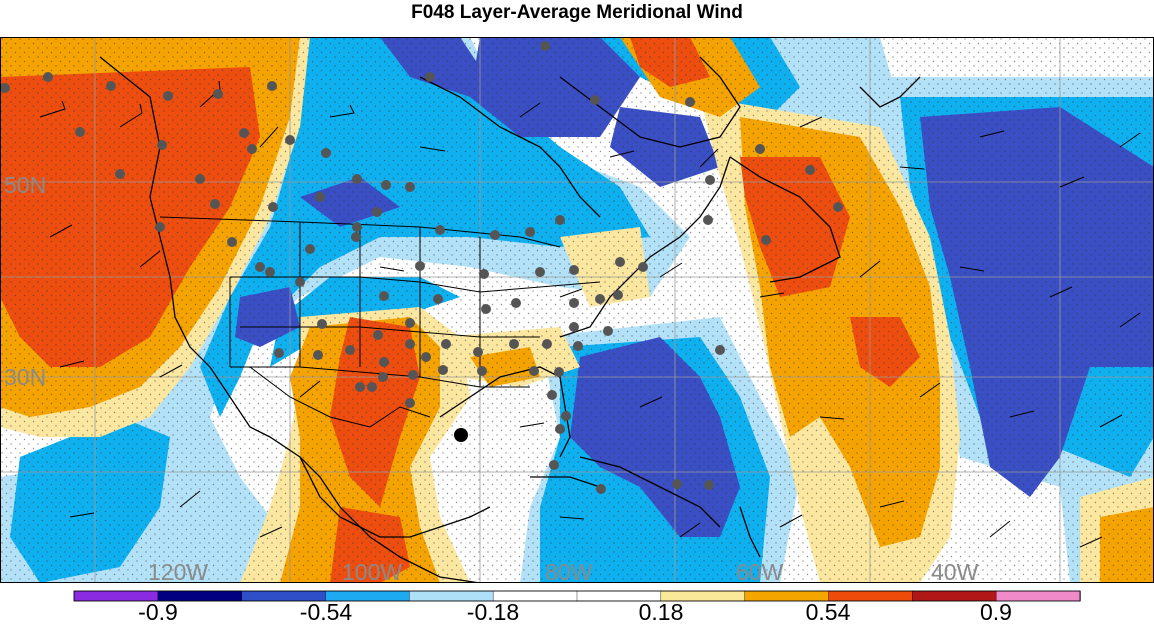 The height and width of the screenshot is (627, 1154). What do you see at coordinates (380, 322) in the screenshot?
I see `political-borders` at bounding box center [380, 322].